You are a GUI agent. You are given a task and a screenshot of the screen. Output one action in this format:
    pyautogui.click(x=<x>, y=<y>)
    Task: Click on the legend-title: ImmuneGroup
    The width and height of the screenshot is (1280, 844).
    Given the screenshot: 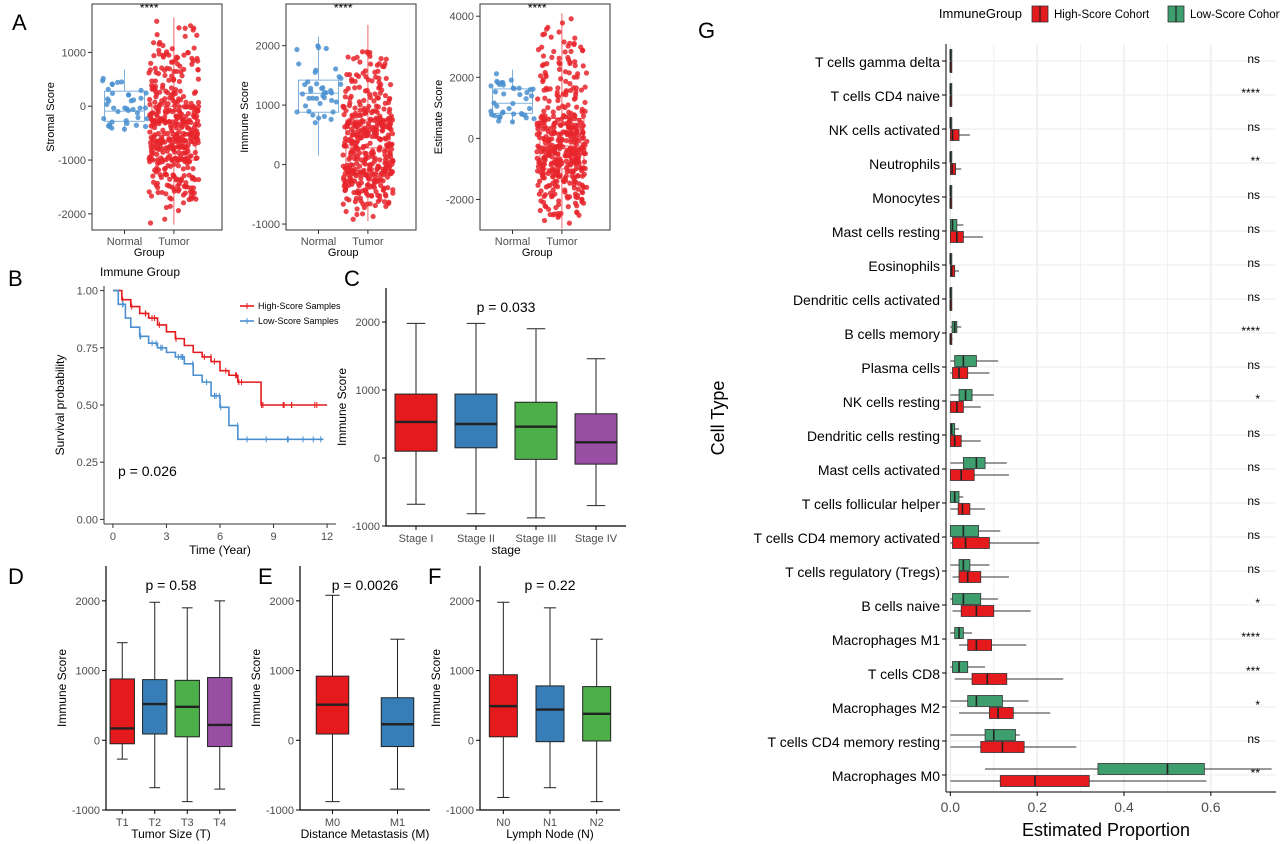 What is the action you would take?
    pyautogui.click(x=980, y=13)
    